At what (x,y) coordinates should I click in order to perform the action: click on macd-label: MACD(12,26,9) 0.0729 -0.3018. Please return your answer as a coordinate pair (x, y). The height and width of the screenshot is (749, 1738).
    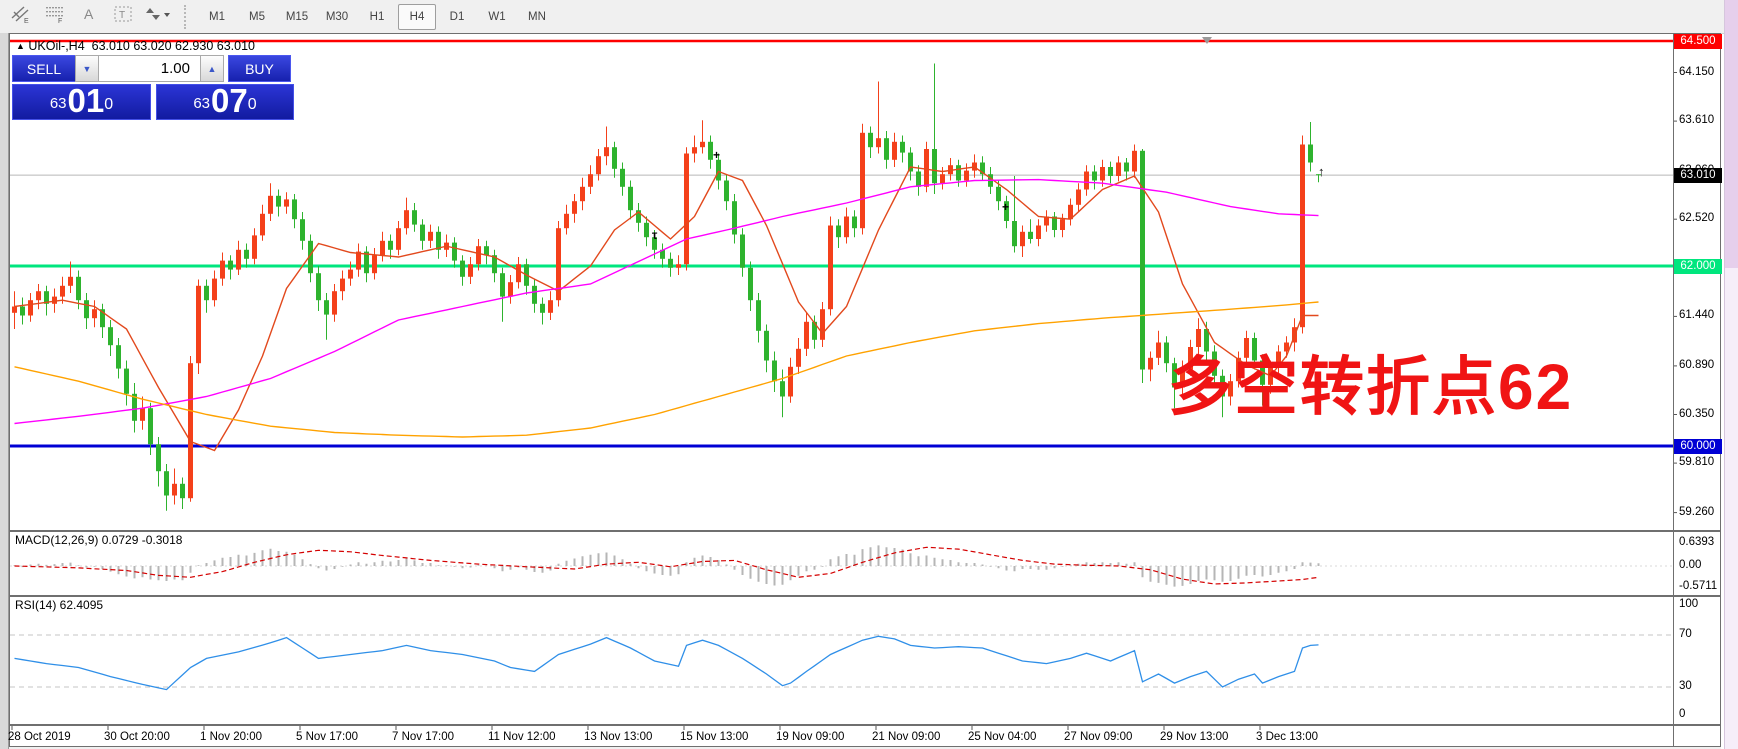
    Looking at the image, I should click on (99, 540).